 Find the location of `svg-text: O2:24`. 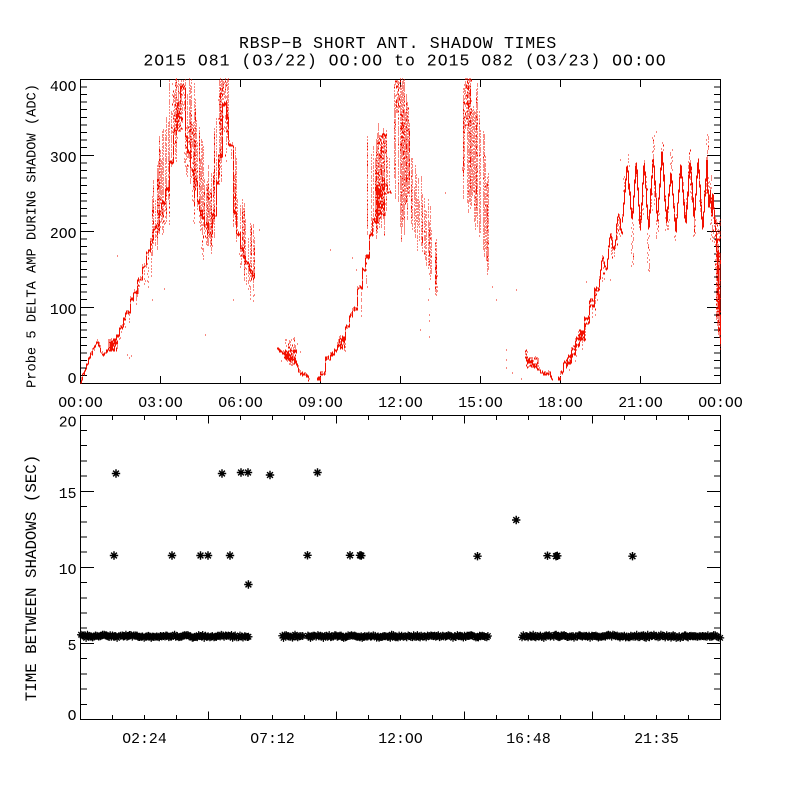

svg-text: O2:24 is located at coordinates (144, 740).